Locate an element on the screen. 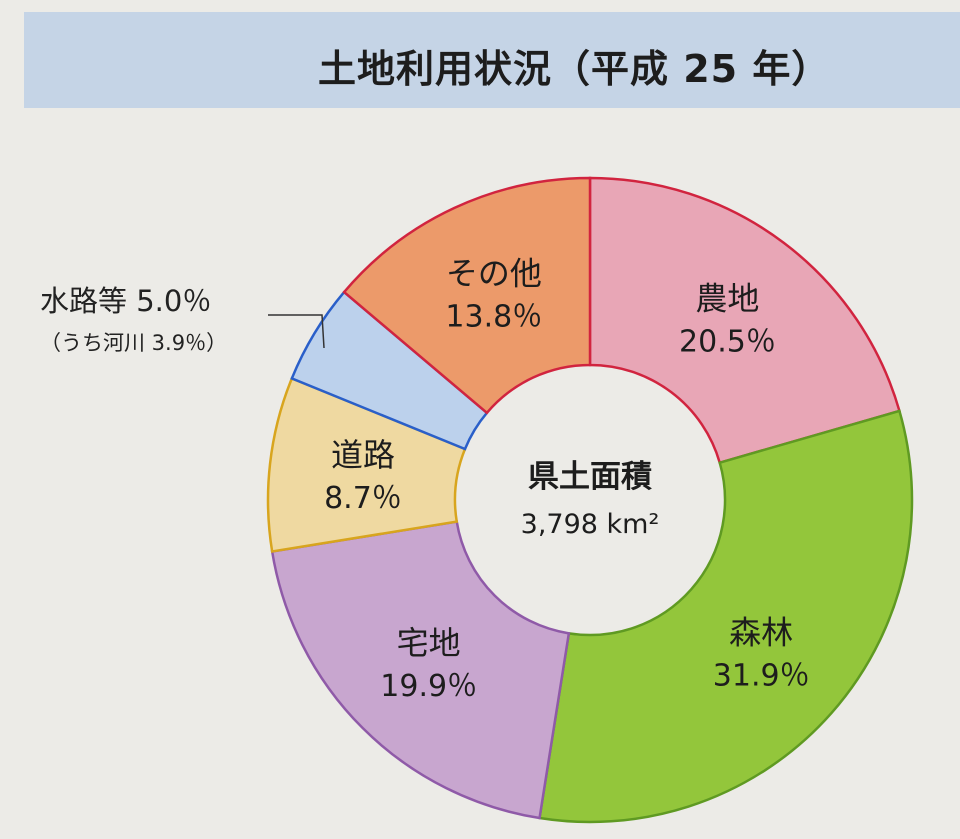 The width and height of the screenshot is (960, 839). slice-residential is located at coordinates (420, 670).